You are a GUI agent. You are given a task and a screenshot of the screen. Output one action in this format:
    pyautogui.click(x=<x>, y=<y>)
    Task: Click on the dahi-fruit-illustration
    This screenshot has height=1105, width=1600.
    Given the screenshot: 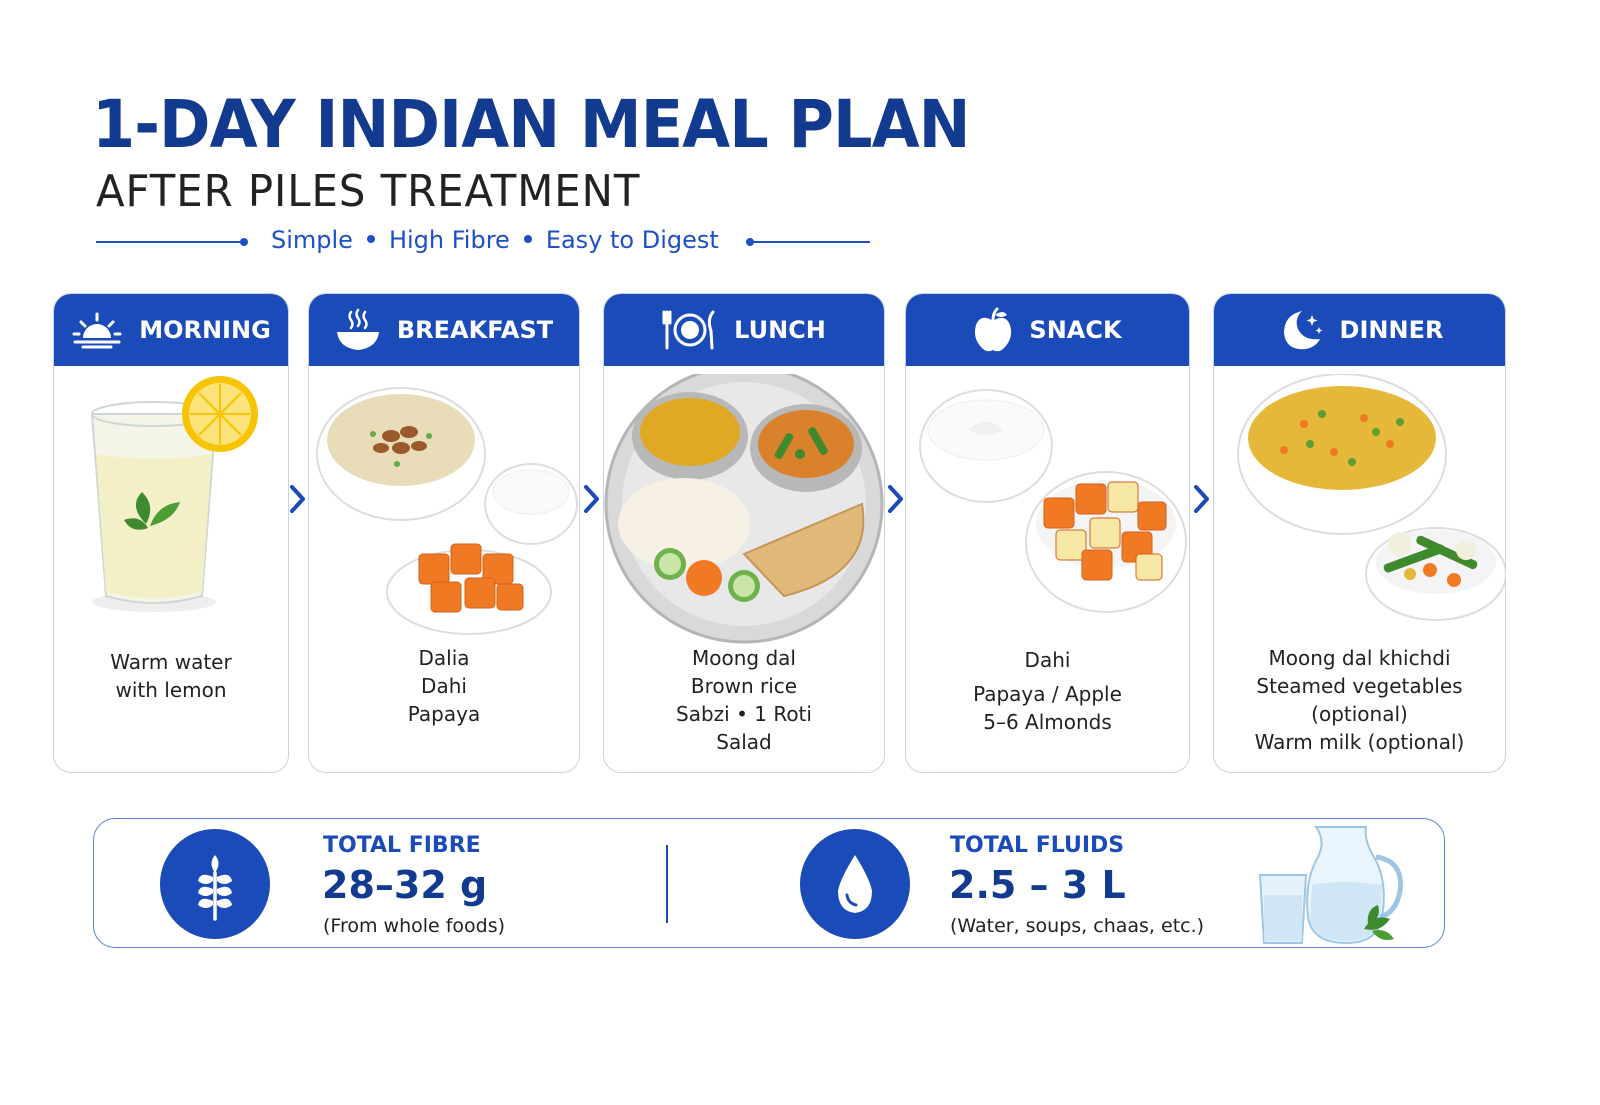 What is the action you would take?
    pyautogui.click(x=1053, y=501)
    